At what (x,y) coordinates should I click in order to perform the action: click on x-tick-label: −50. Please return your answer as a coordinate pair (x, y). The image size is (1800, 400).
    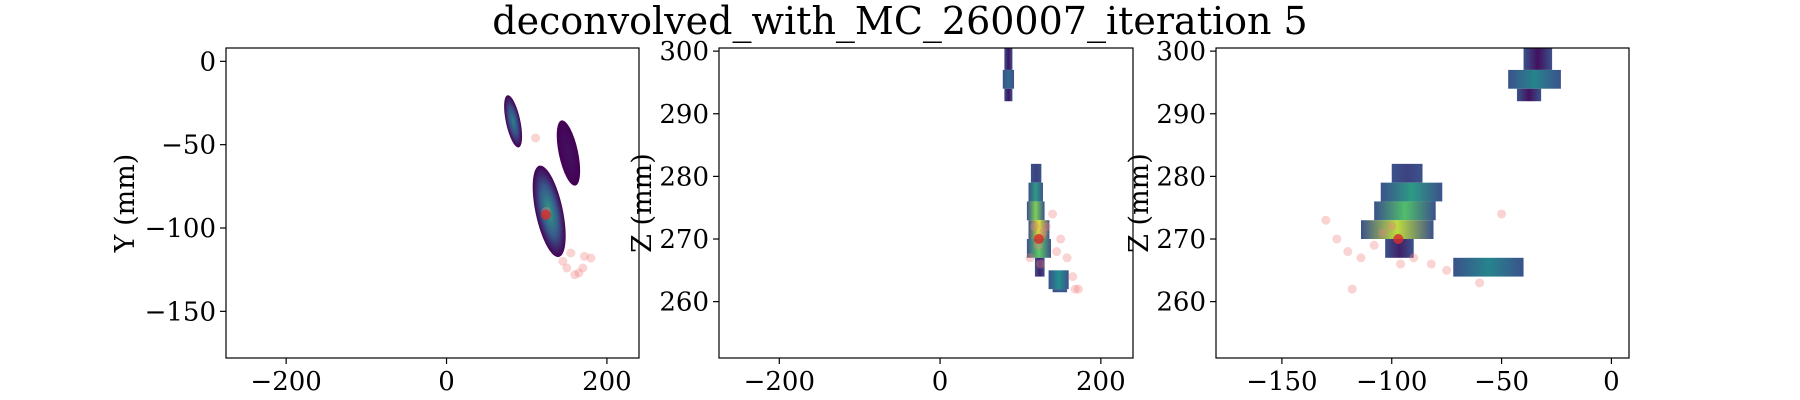
    Looking at the image, I should click on (1501, 382).